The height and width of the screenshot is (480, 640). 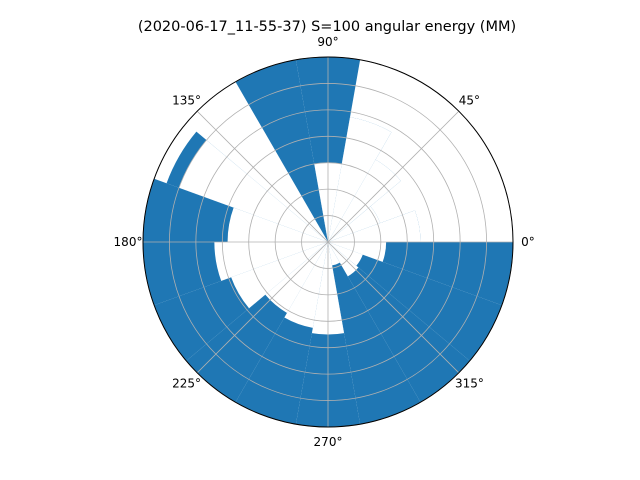 I want to click on theta-tick-label-3: 135°, so click(x=186, y=101).